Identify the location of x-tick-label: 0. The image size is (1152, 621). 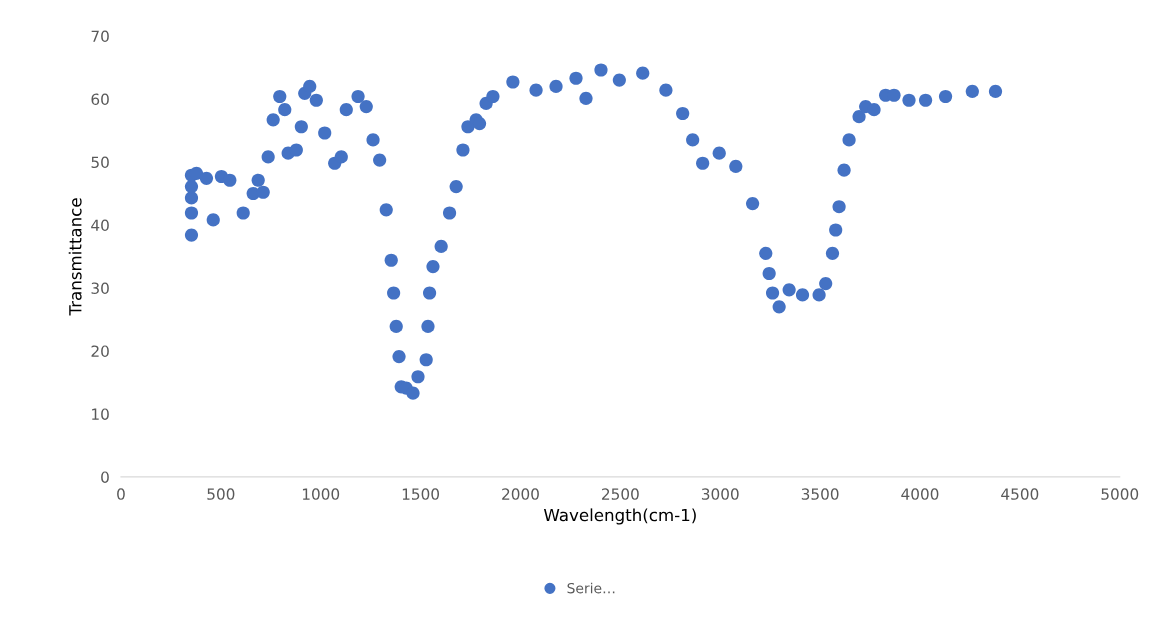
(121, 494).